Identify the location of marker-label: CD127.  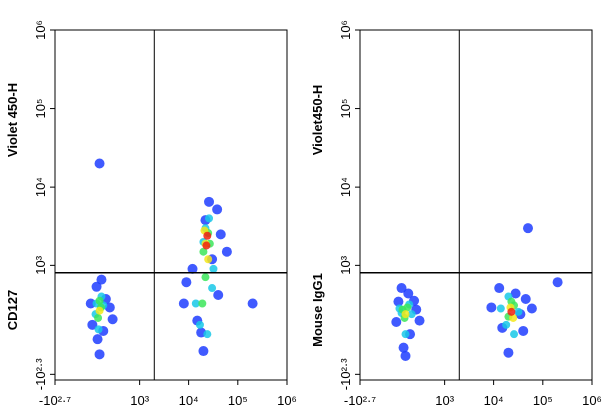
(12, 310).